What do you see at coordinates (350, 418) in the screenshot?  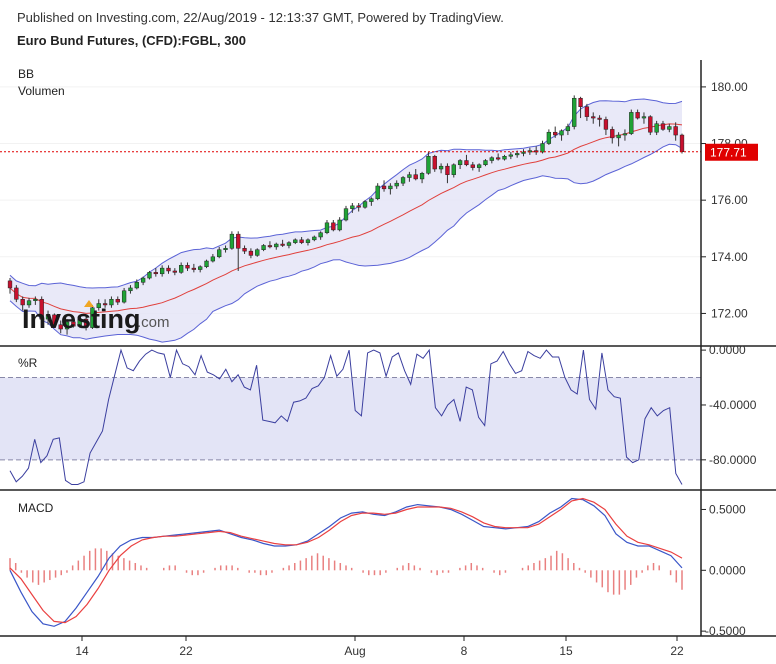 I see `williams-r-band` at bounding box center [350, 418].